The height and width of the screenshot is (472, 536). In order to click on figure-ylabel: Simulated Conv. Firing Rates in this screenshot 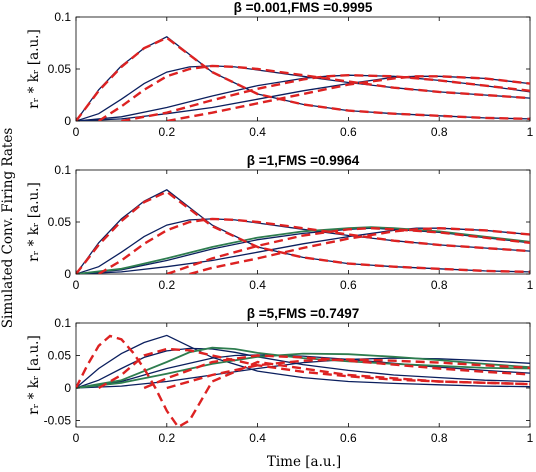, I will do `click(8, 228)`.